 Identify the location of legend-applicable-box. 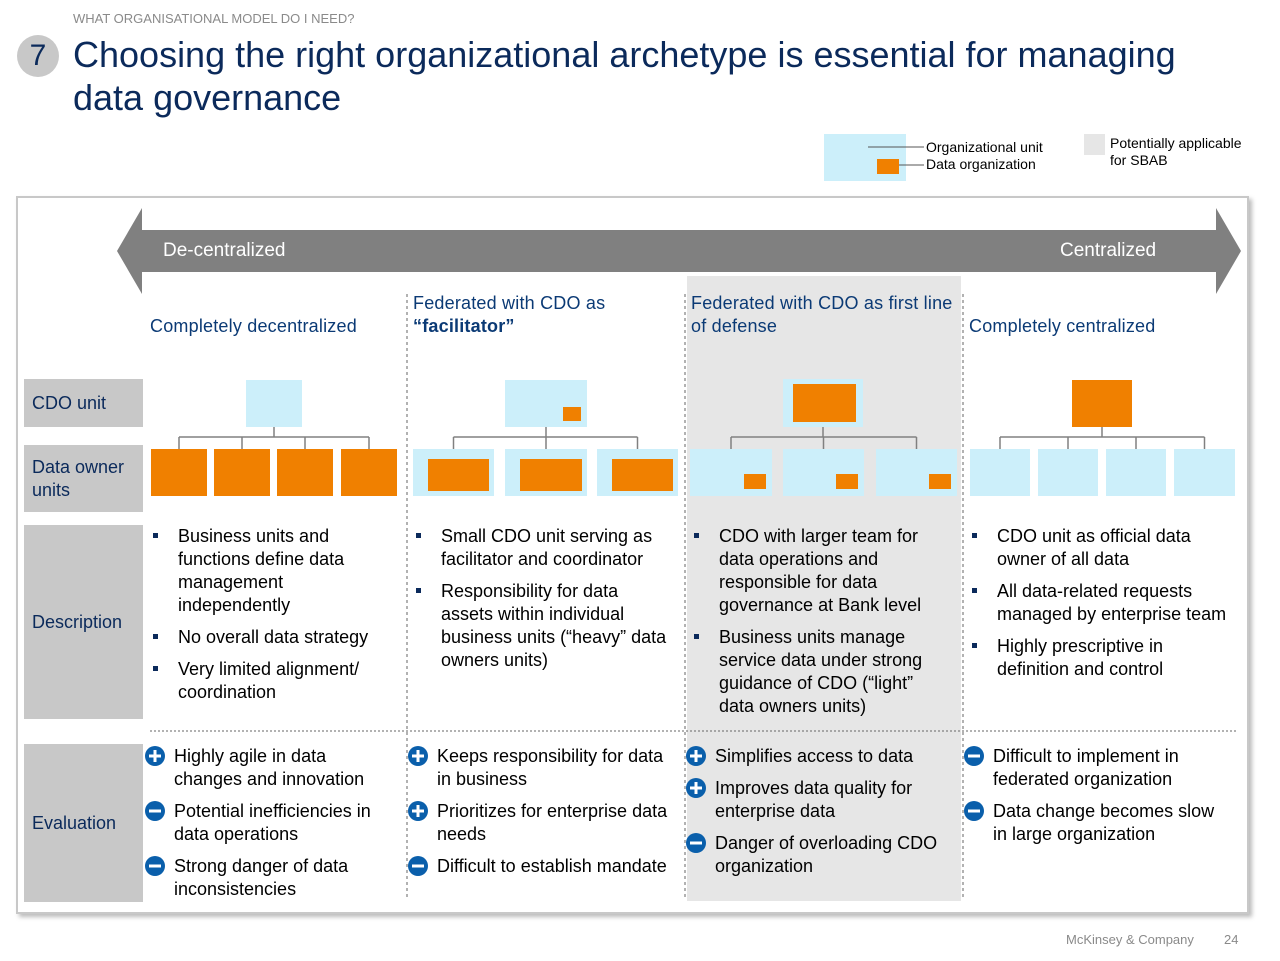
(1094, 144).